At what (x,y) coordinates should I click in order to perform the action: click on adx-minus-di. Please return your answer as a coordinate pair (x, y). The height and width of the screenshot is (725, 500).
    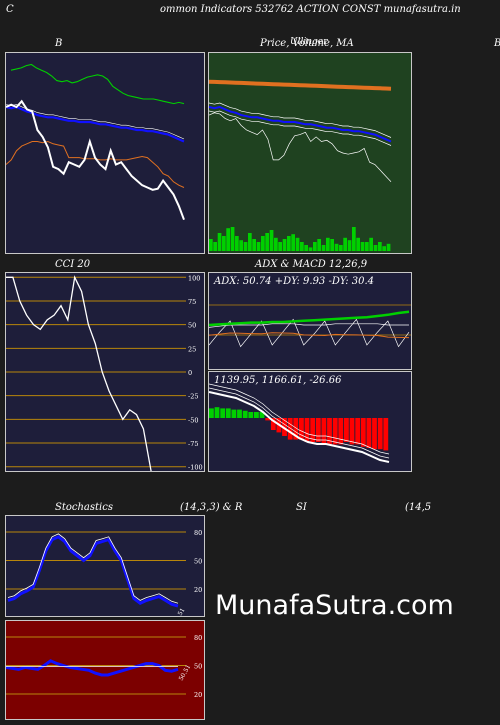
    Looking at the image, I should click on (309, 325).